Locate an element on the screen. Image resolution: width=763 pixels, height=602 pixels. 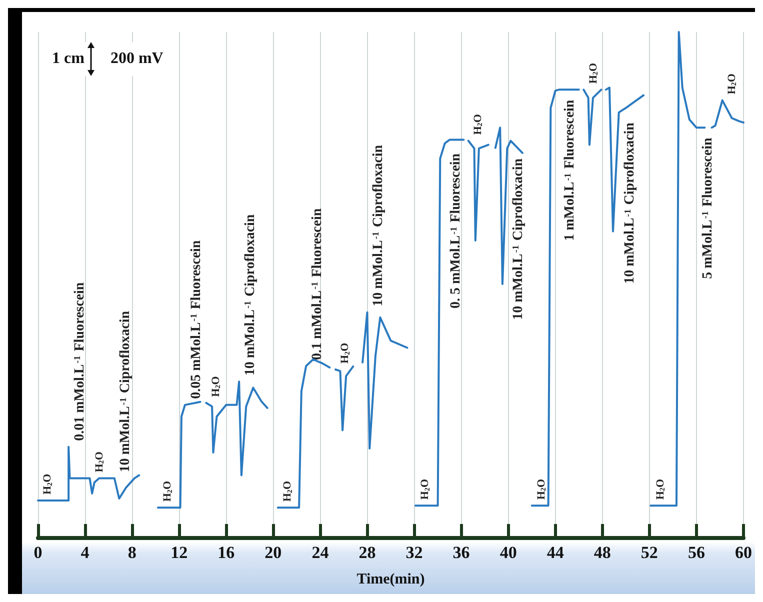
x-tick-label: 40 is located at coordinates (508, 552).